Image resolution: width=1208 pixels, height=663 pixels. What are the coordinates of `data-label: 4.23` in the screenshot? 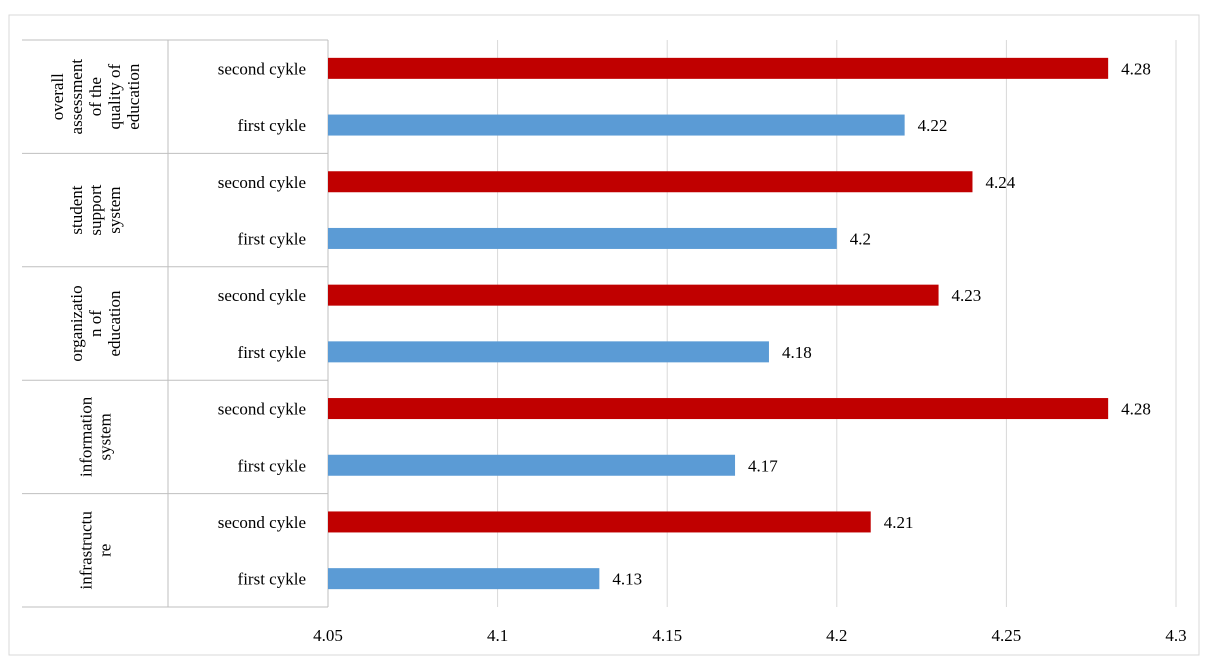 It's located at (967, 295).